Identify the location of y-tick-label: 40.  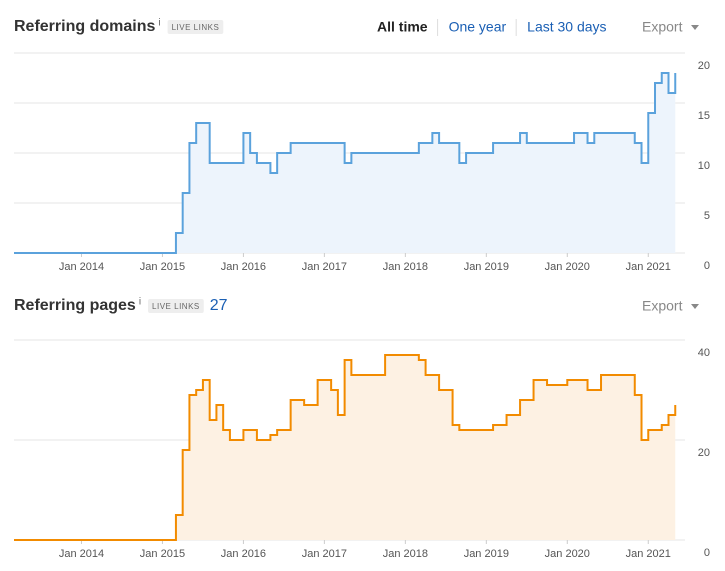
(704, 353).